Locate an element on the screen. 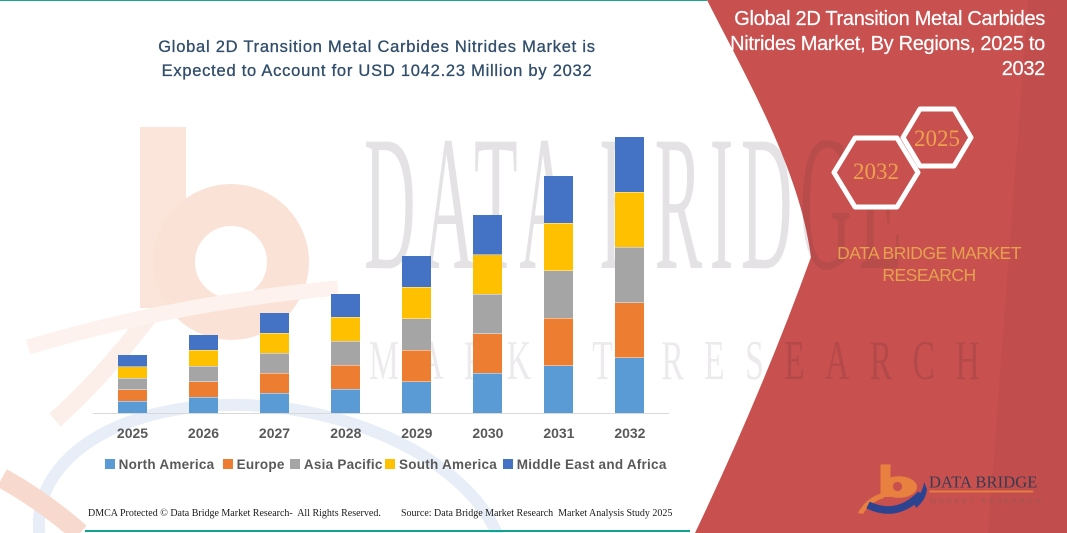  svg-text: DATA BRIDGE is located at coordinates (983, 481).